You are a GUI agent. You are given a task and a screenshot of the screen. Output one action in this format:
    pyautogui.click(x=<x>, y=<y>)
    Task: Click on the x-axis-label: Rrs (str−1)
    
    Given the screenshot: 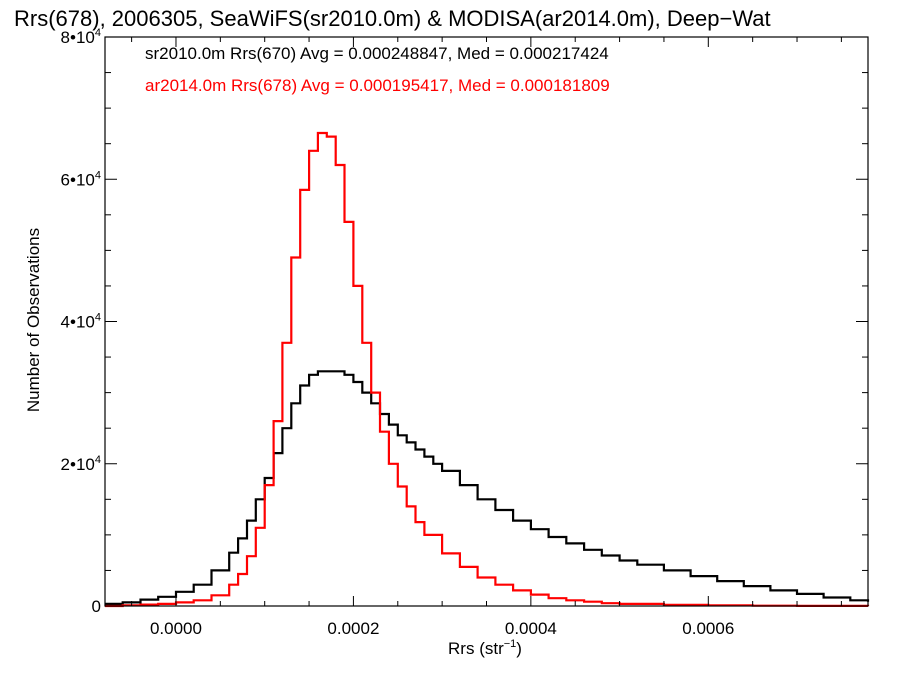 What is the action you would take?
    pyautogui.click(x=485, y=648)
    